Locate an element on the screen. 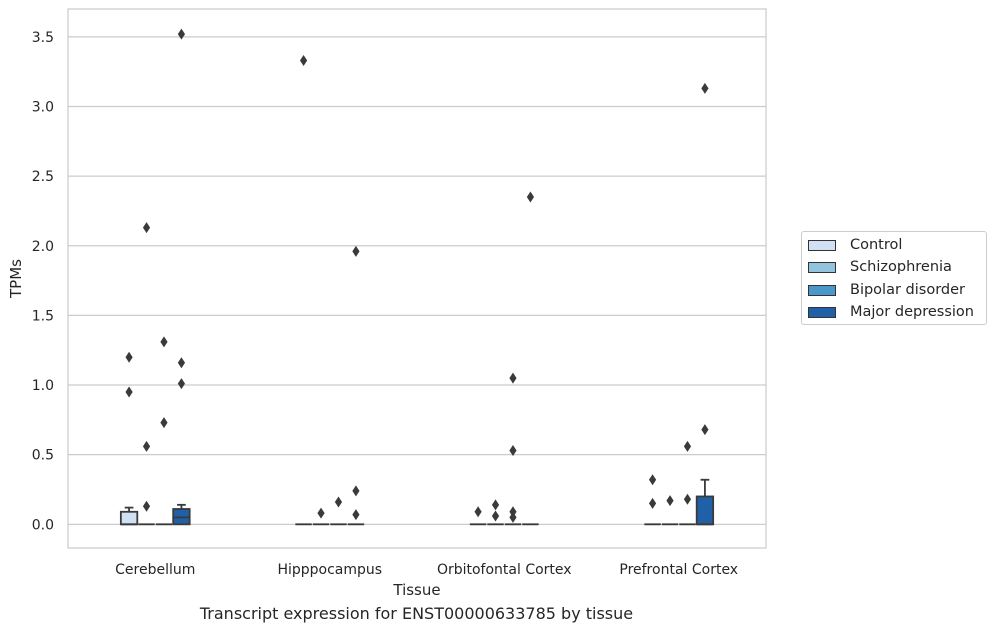 This screenshot has height=634, width=997. legend-item-major-depression: Major depression is located at coordinates (891, 312).